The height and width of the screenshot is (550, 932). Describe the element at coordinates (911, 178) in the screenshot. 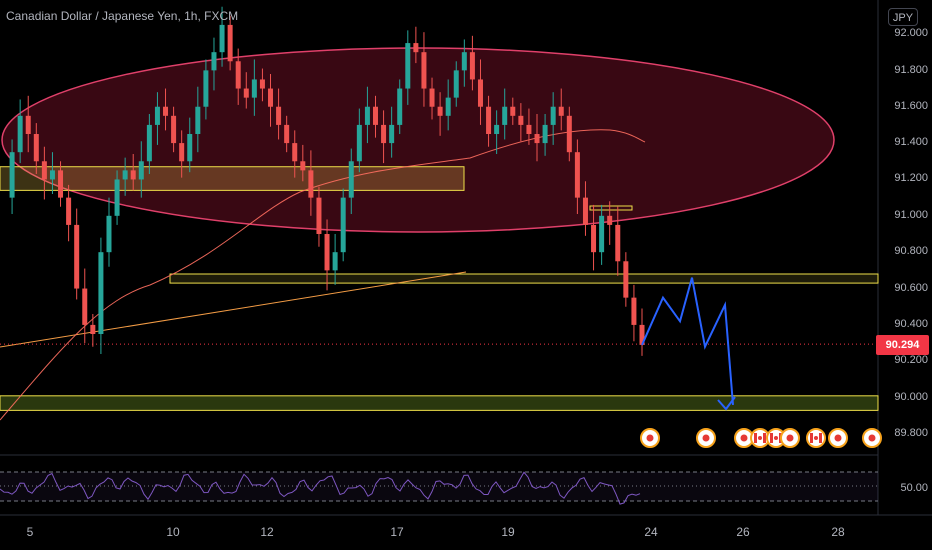

I see `price-tick: 91.200` at that location.